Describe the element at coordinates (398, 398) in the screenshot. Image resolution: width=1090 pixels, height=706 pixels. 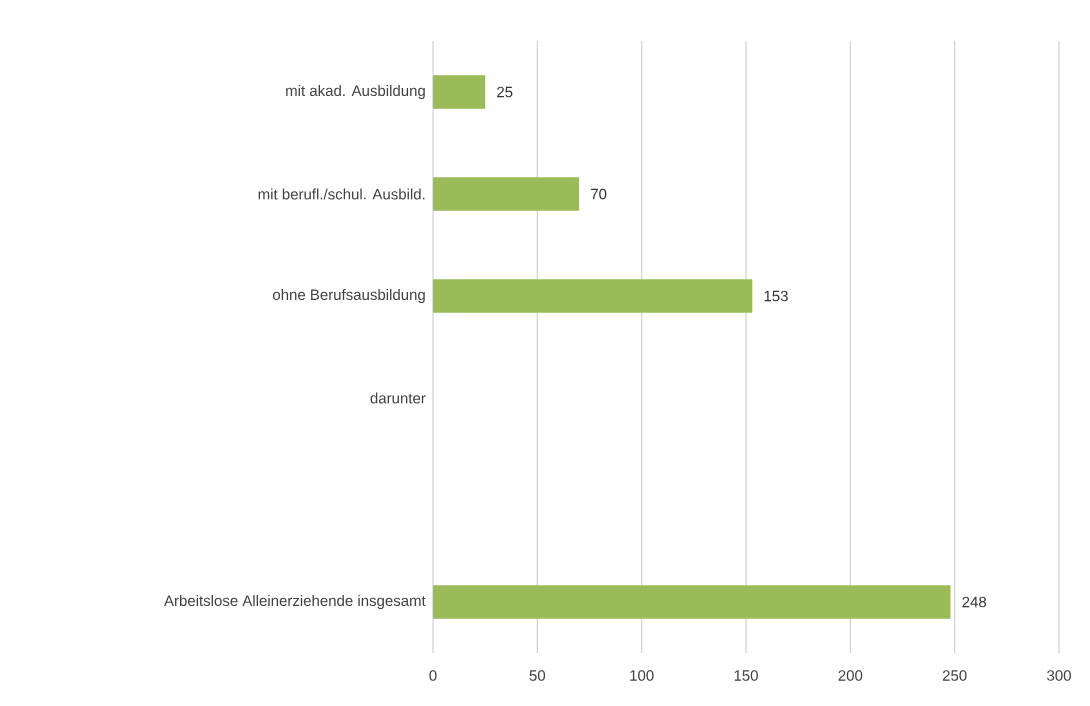
I see `y-tick-label: darunter` at that location.